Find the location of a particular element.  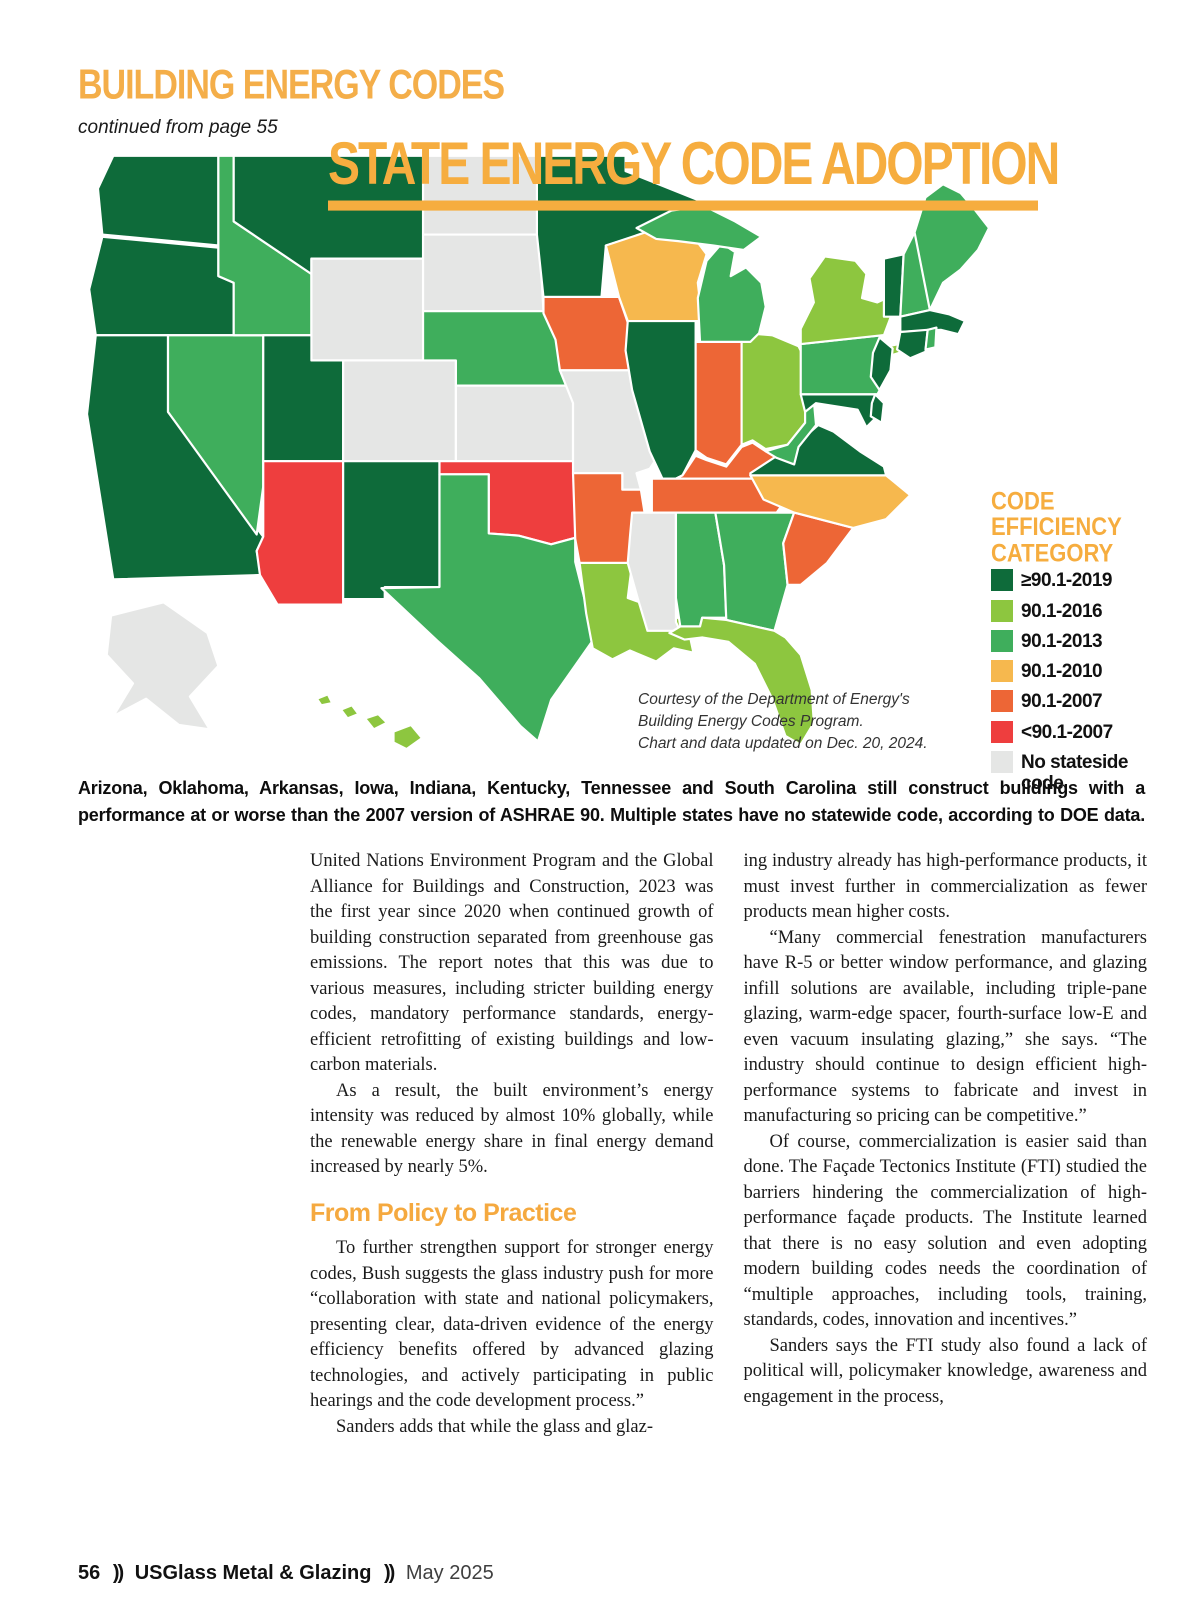

legend-item: <90.1-2007 is located at coordinates (1067, 731).